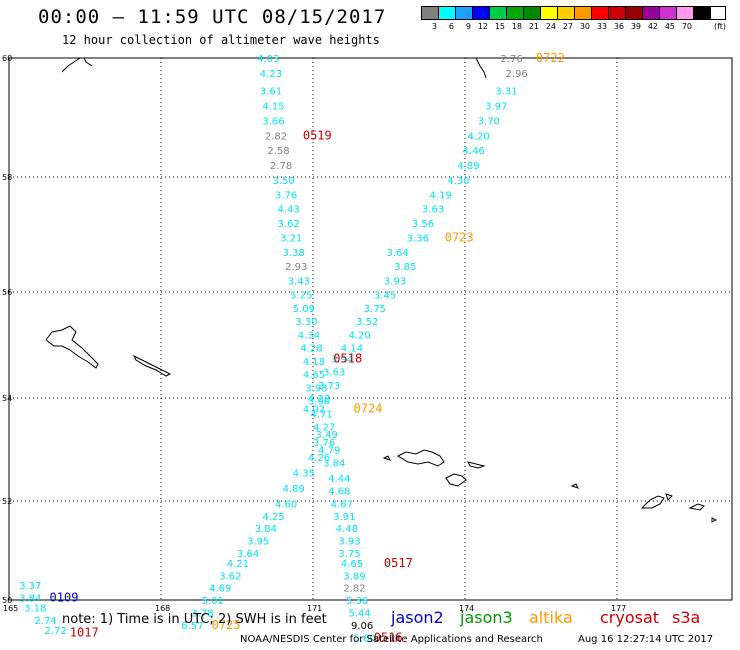 Image resolution: width=740 pixels, height=650 pixels. I want to click on wave-height-value: 4.20, so click(359, 335).